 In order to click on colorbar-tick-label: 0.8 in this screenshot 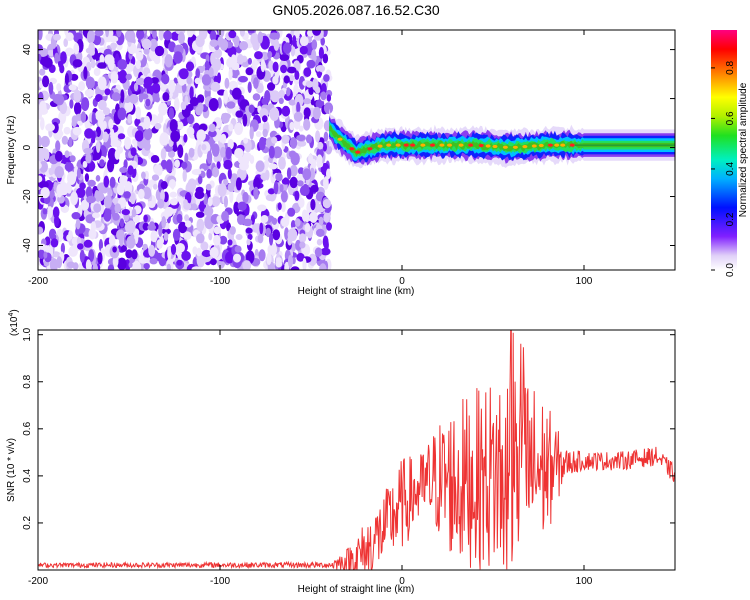, I will do `click(730, 68)`.